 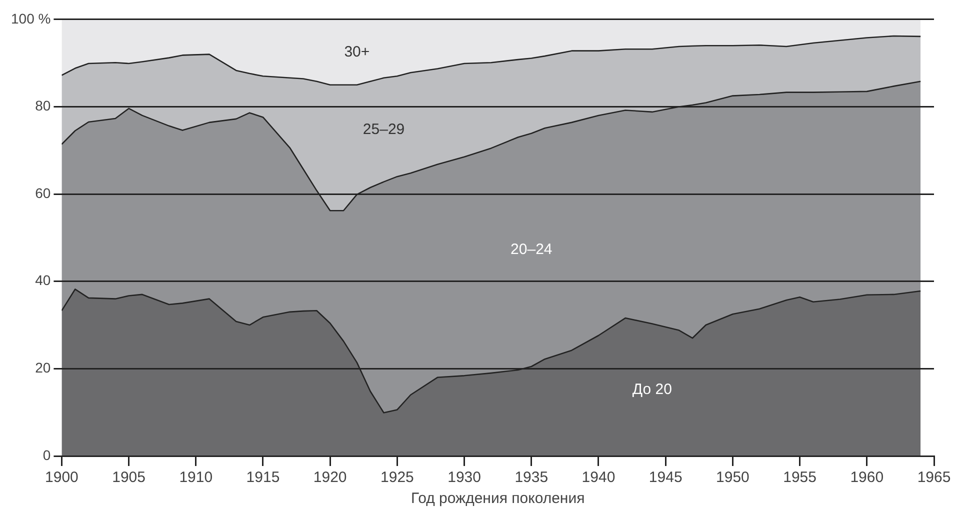 What do you see at coordinates (799, 477) in the screenshot?
I see `x-tick-label: 1955` at bounding box center [799, 477].